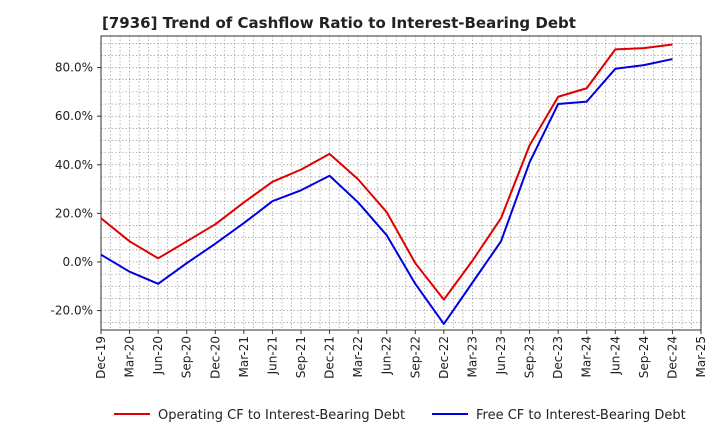 The width and height of the screenshot is (720, 440). I want to click on x-tick-label: Dec-21, so click(330, 357).